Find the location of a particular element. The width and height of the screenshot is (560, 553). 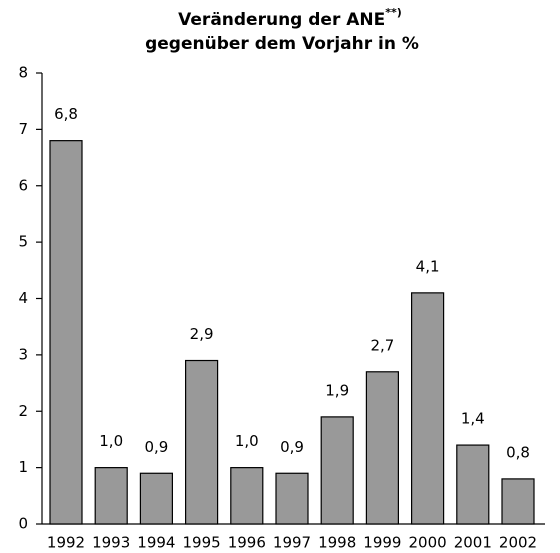

y-tick-label: 3 is located at coordinates (23, 354).